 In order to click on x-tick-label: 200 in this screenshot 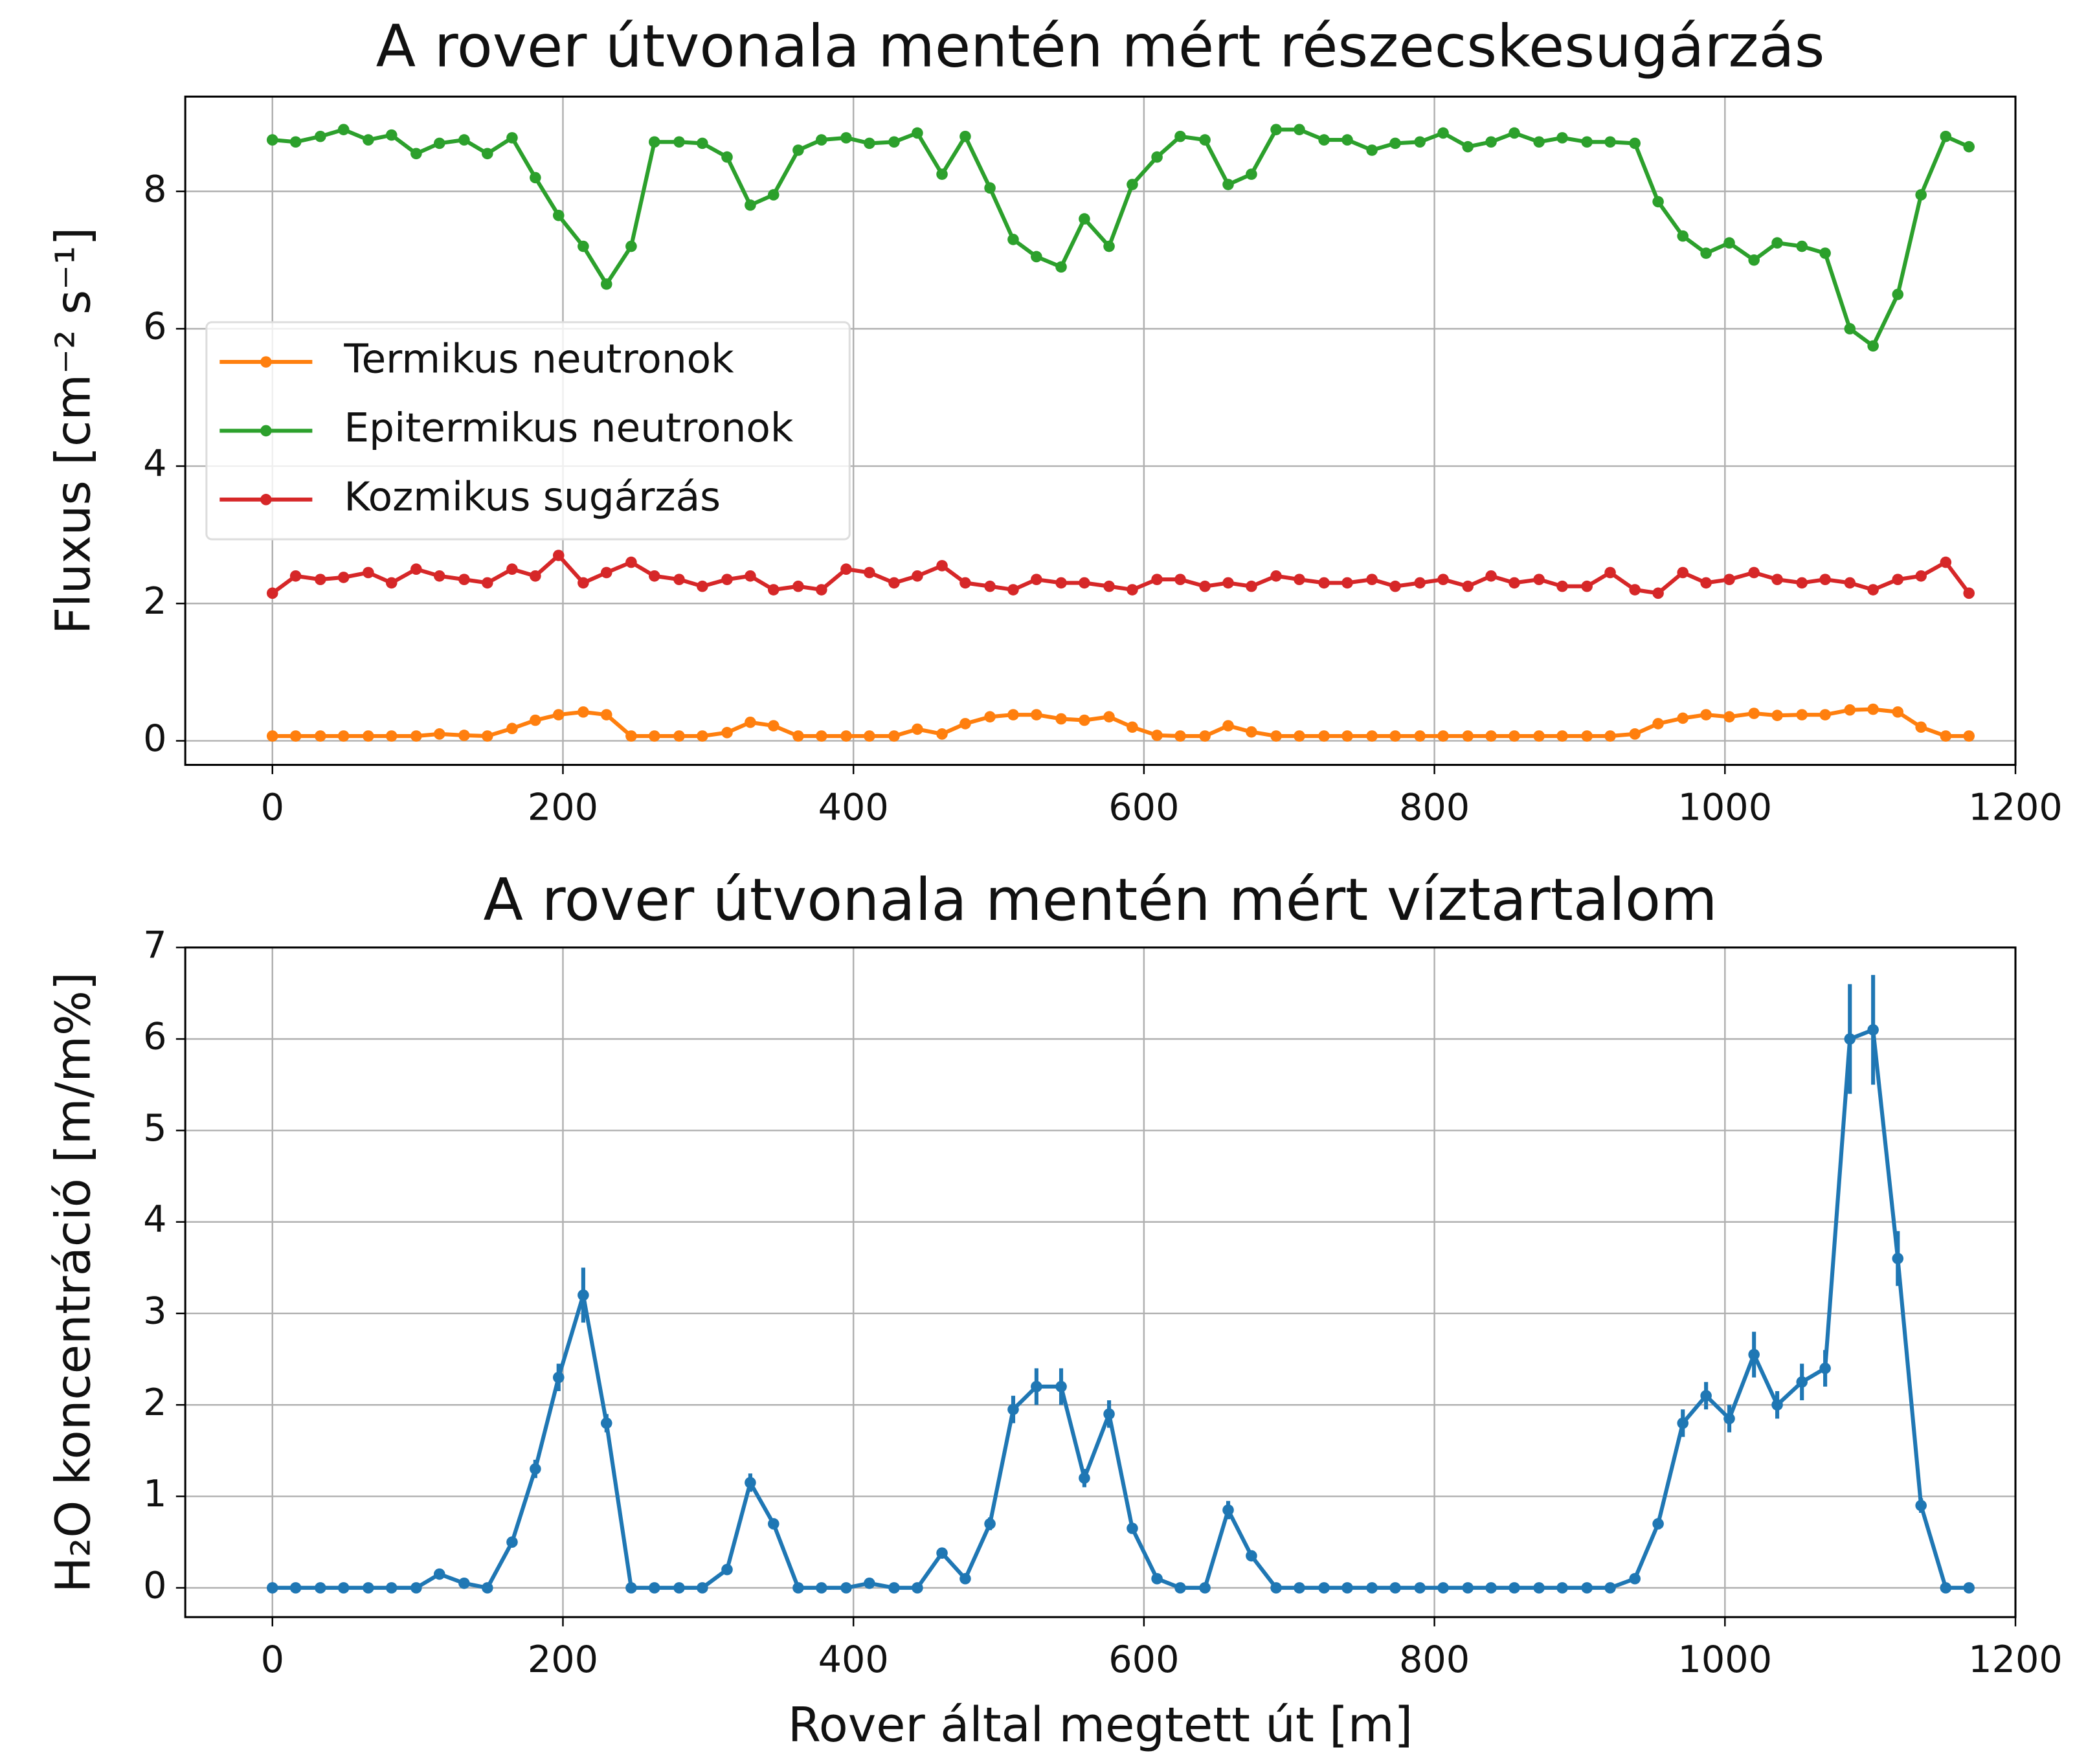, I will do `click(563, 1659)`.